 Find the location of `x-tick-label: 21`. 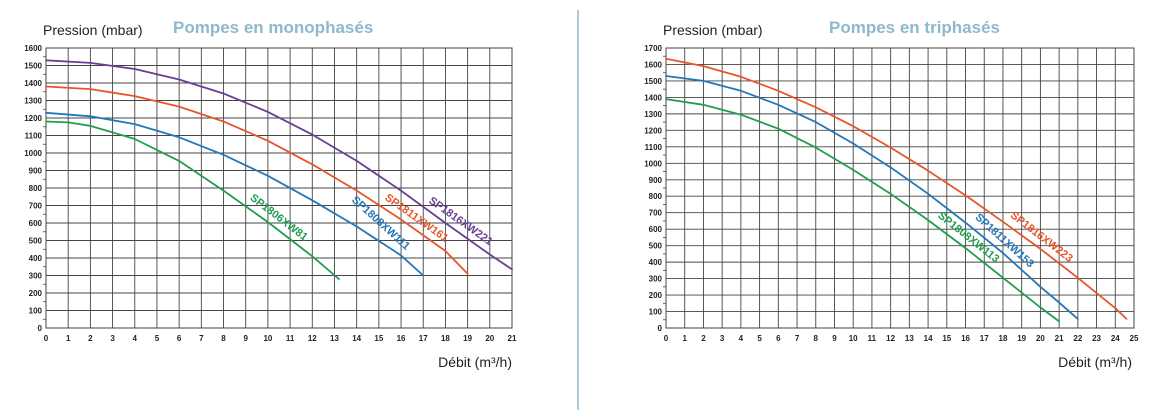

x-tick-label: 21 is located at coordinates (512, 338).